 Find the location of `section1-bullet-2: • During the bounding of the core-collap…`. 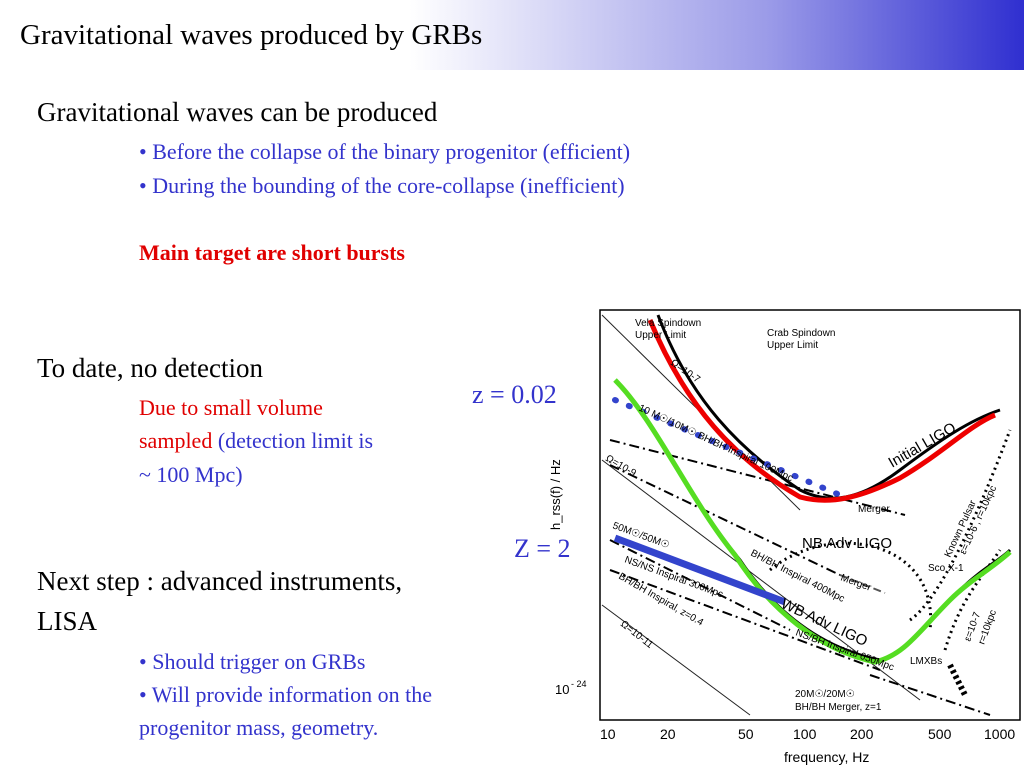

section1-bullet-2: • During the bounding of the core-collap… is located at coordinates (382, 185).